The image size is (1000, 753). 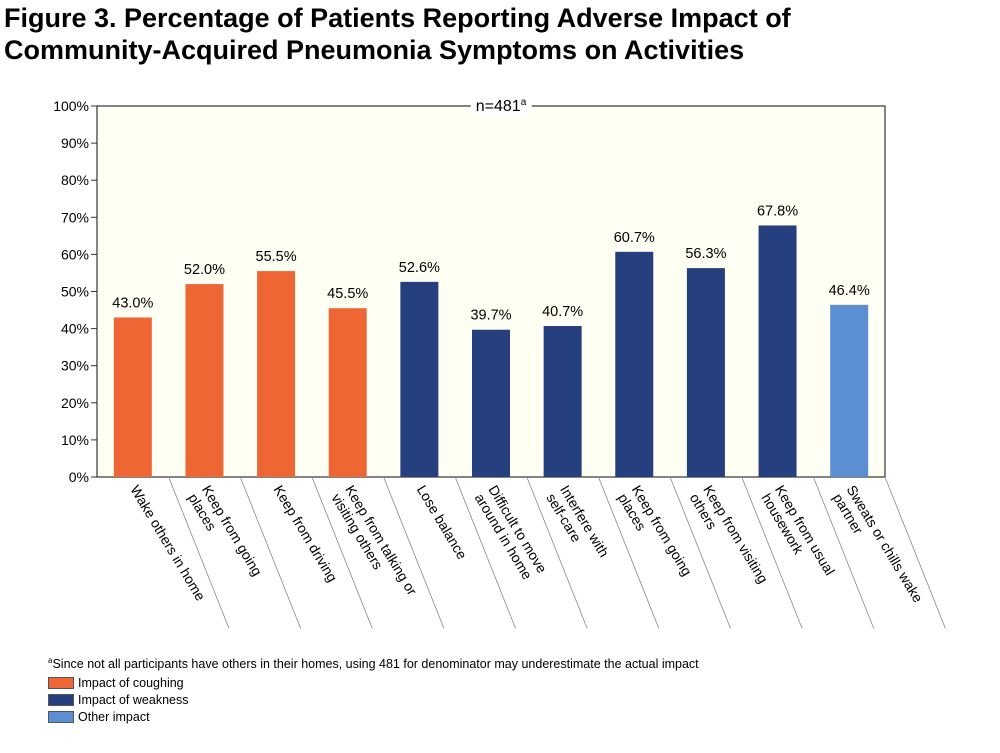 I want to click on legend-item-other: Other impact, so click(x=118, y=716).